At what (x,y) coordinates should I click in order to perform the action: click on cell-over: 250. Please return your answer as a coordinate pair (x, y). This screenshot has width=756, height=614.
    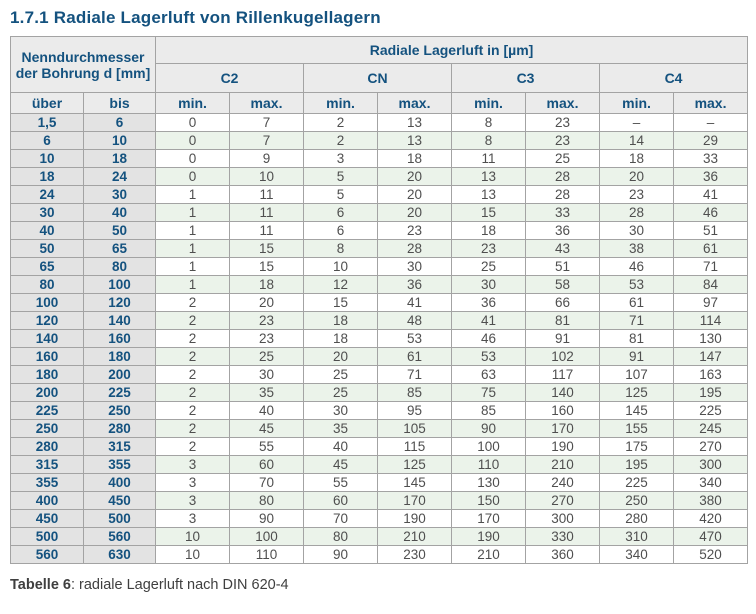
    Looking at the image, I should click on (47, 428).